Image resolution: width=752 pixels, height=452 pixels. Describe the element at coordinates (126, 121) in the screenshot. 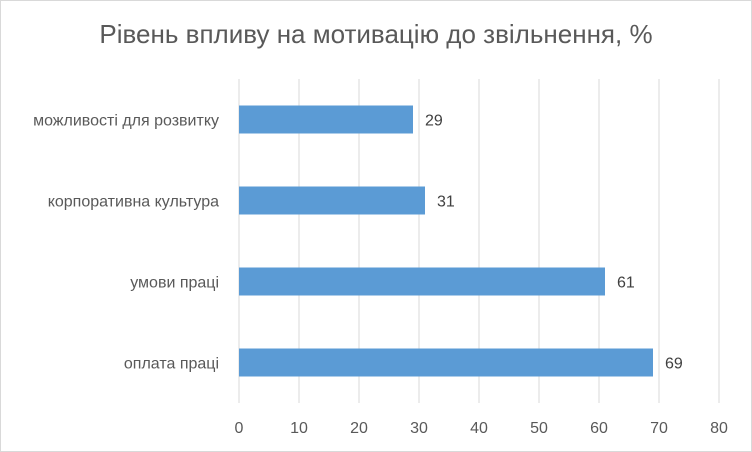

I see `category-label: можливості для розвитку` at that location.